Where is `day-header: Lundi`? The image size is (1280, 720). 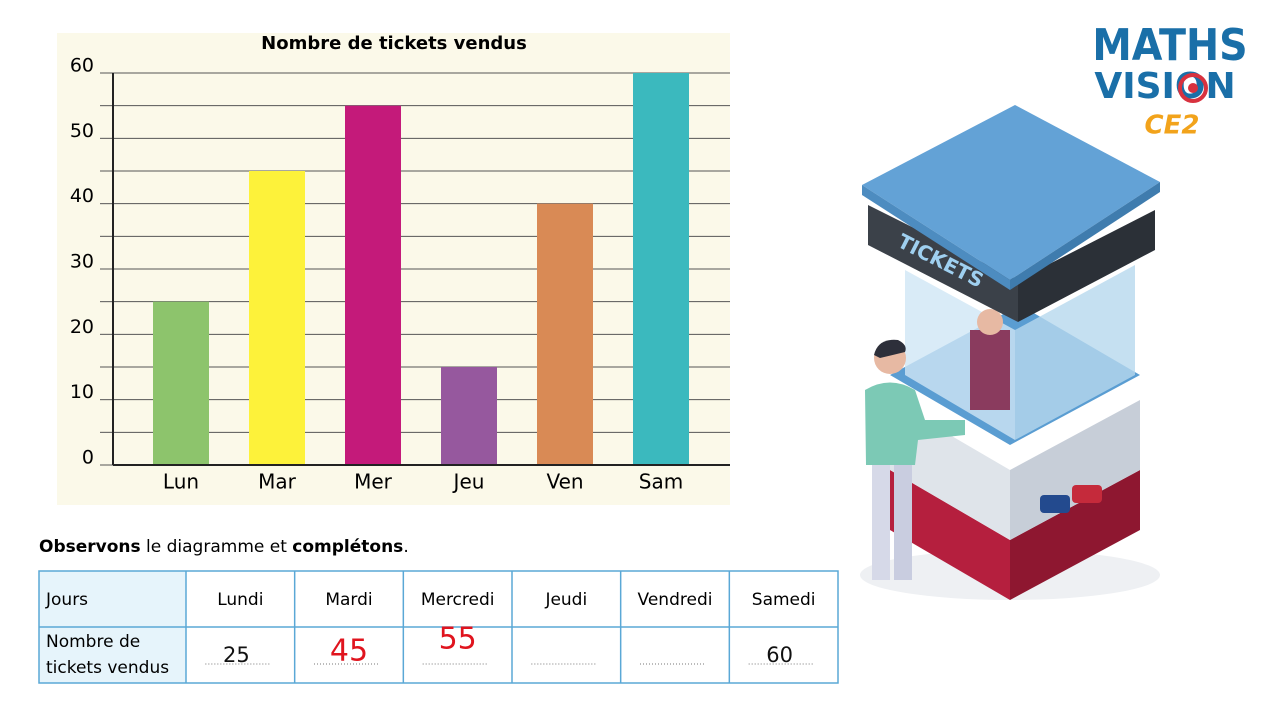
day-header: Lundi is located at coordinates (240, 600).